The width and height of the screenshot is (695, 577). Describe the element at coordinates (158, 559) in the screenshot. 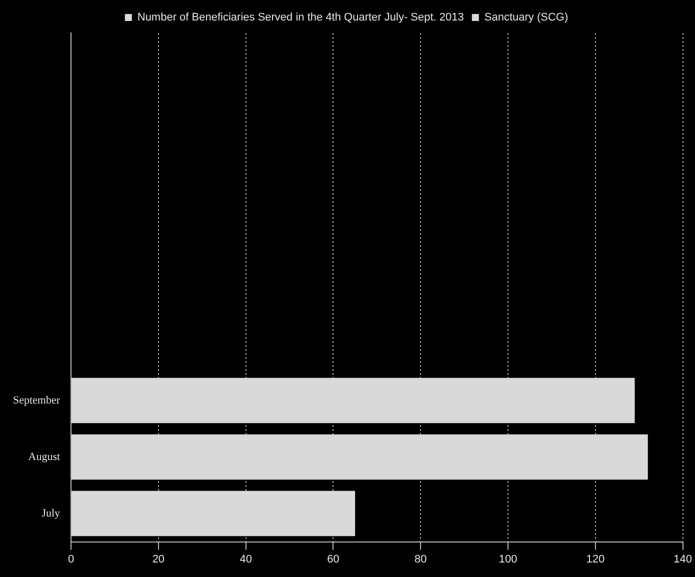

I see `x-tick-label: 20` at that location.